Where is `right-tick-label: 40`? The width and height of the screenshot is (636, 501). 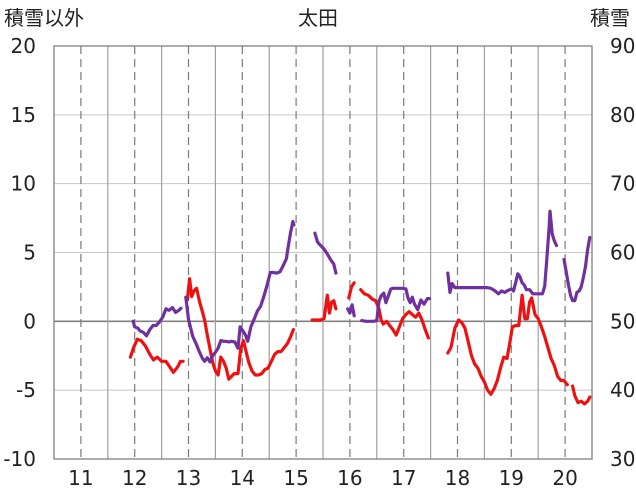 right-tick-label: 40 is located at coordinates (622, 390).